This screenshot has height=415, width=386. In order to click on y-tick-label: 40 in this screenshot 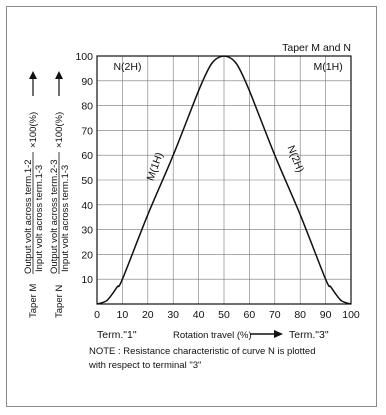, I will do `click(87, 206)`.